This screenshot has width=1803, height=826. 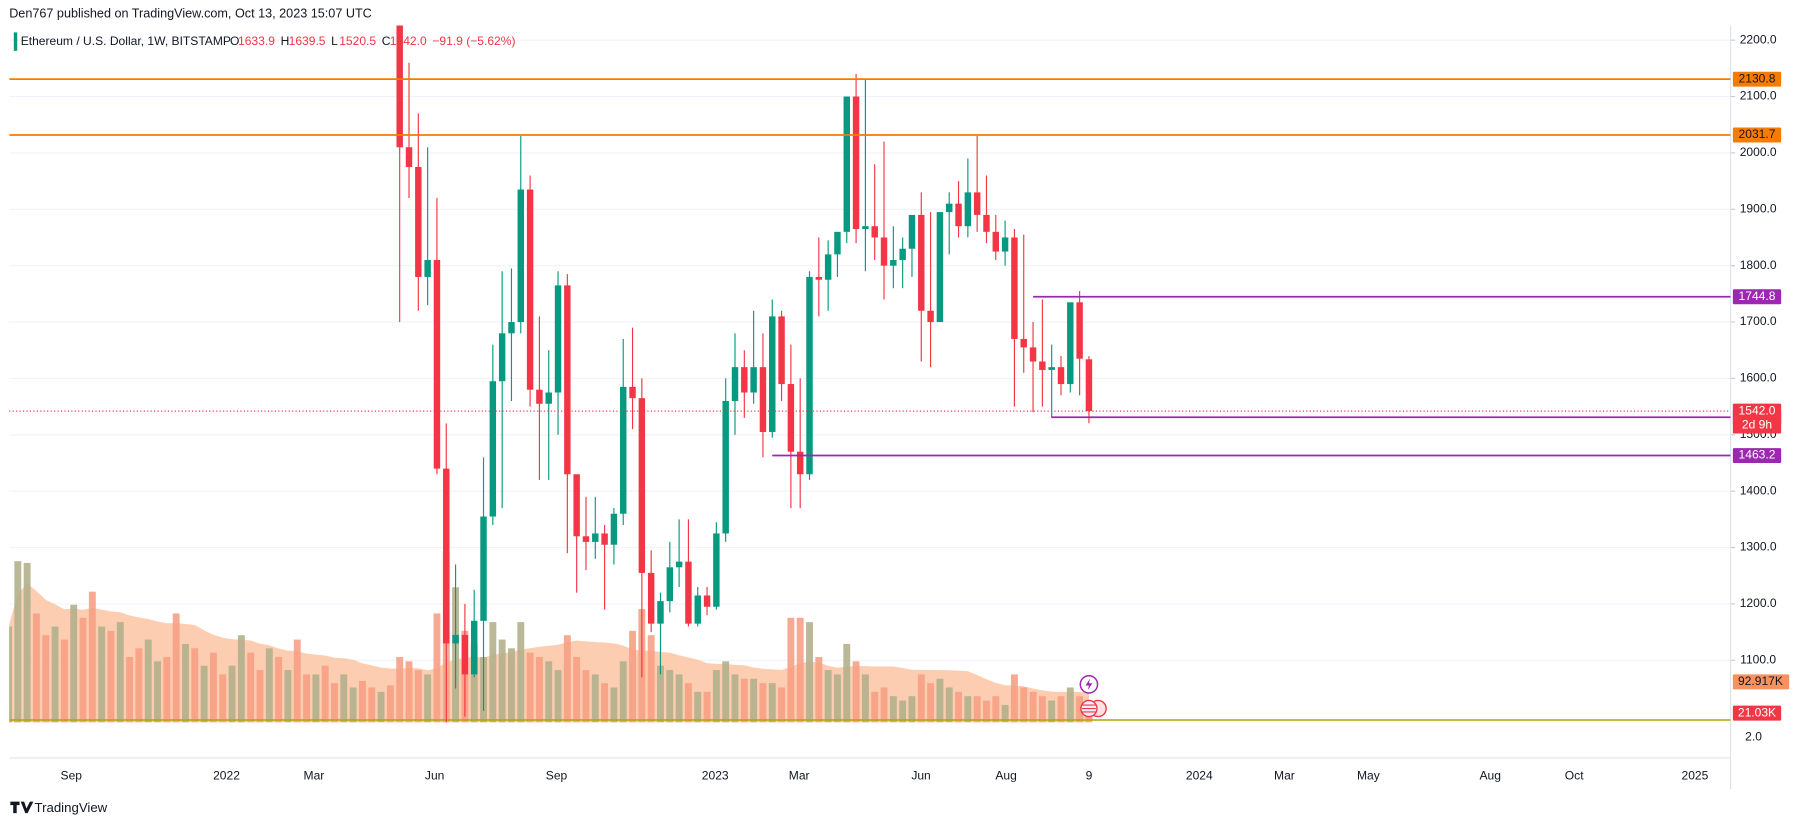 What do you see at coordinates (1089, 776) in the screenshot?
I see `x-tick-label: 9` at bounding box center [1089, 776].